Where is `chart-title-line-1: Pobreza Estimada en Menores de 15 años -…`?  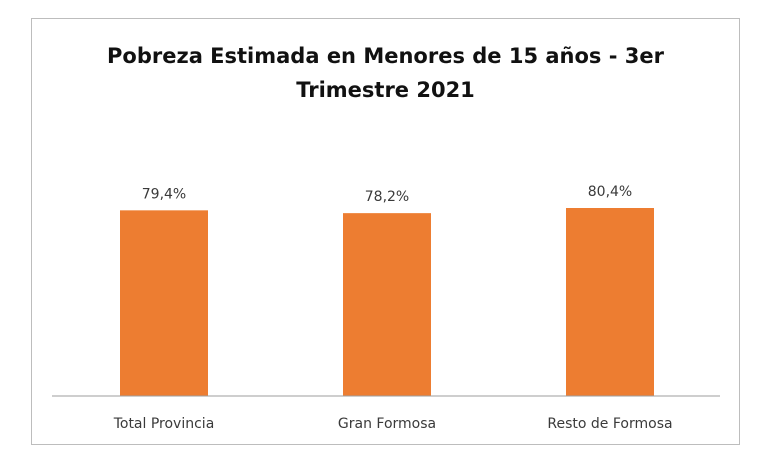 chart-title-line-1: Pobreza Estimada en Menores de 15 años -… is located at coordinates (385, 56).